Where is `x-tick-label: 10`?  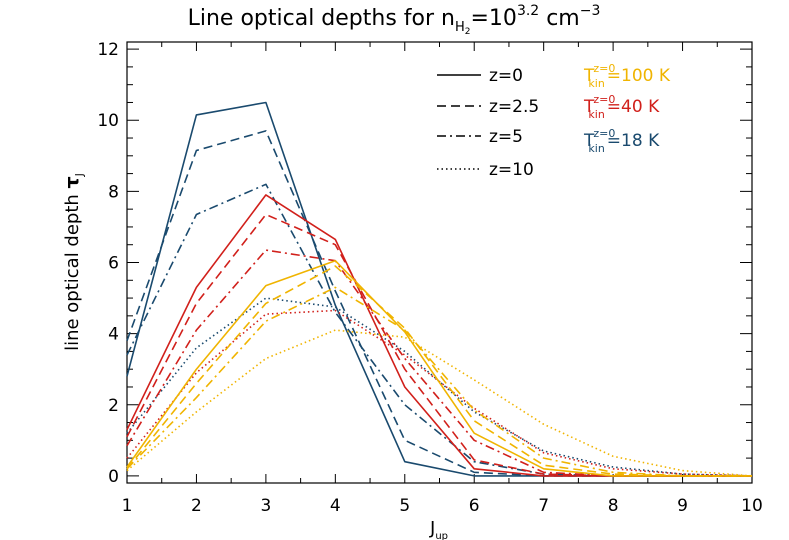 x-tick-label: 10 is located at coordinates (752, 506).